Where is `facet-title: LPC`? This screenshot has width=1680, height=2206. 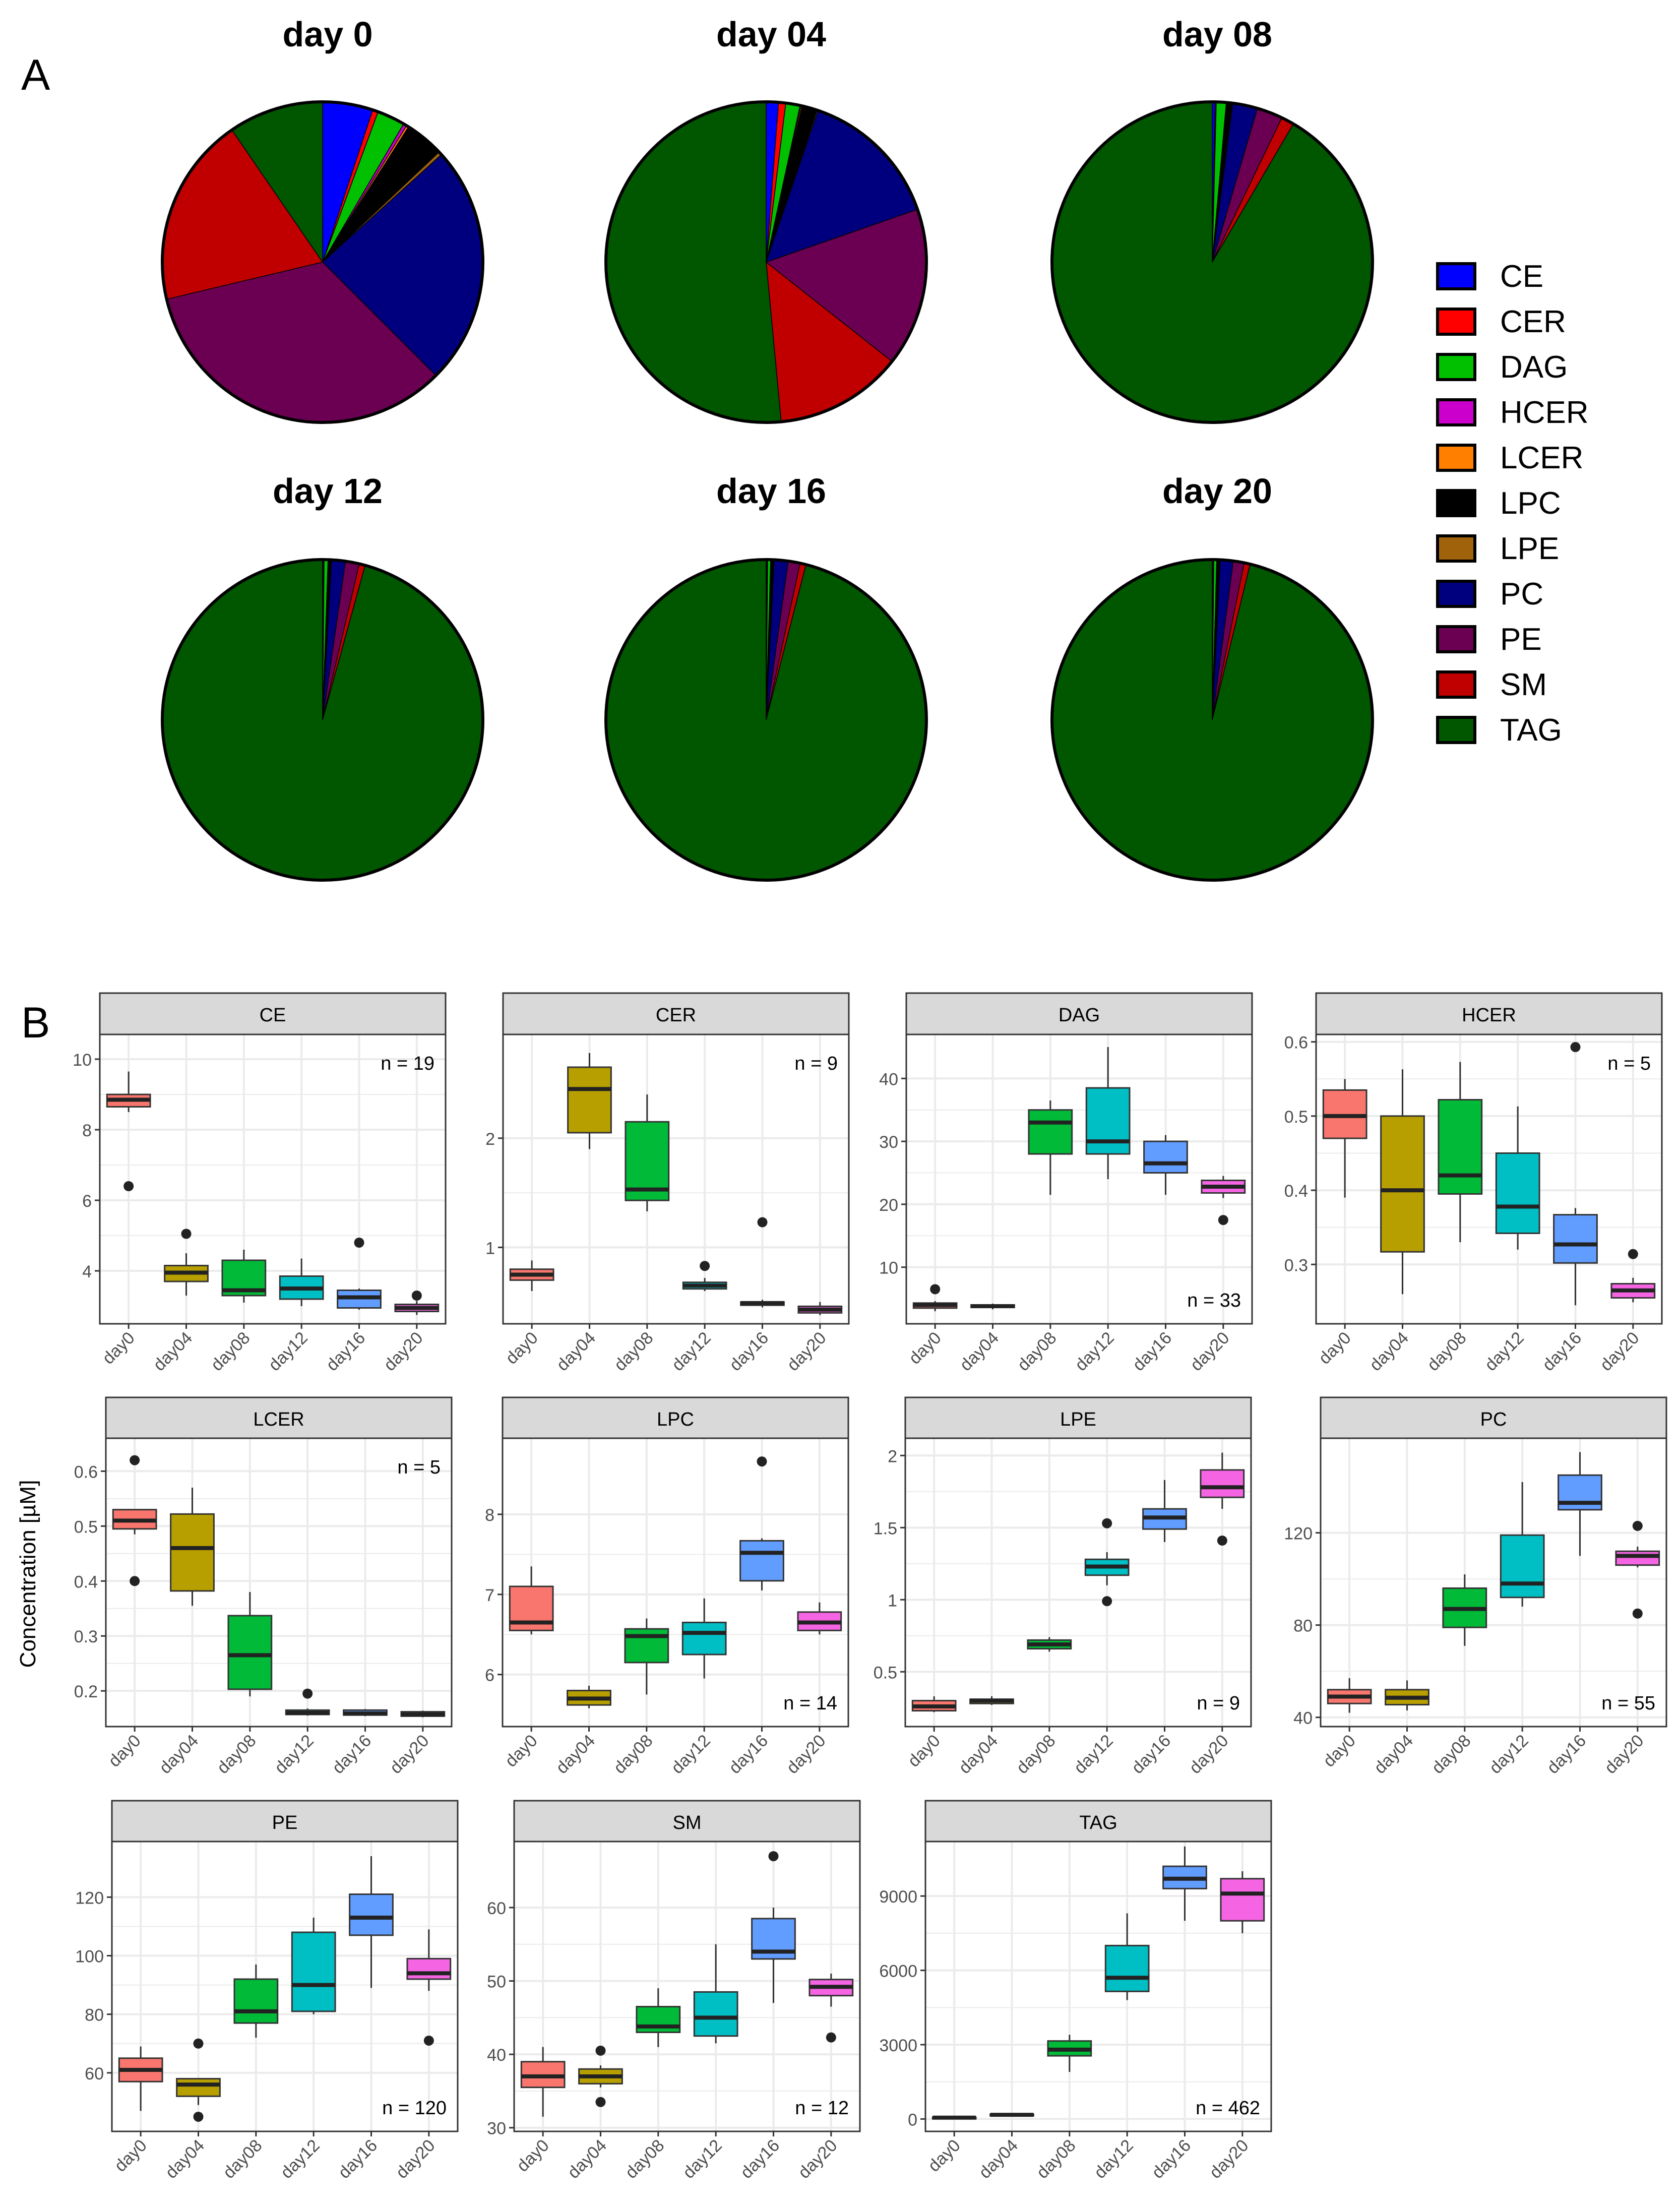
facet-title: LPC is located at coordinates (675, 1419).